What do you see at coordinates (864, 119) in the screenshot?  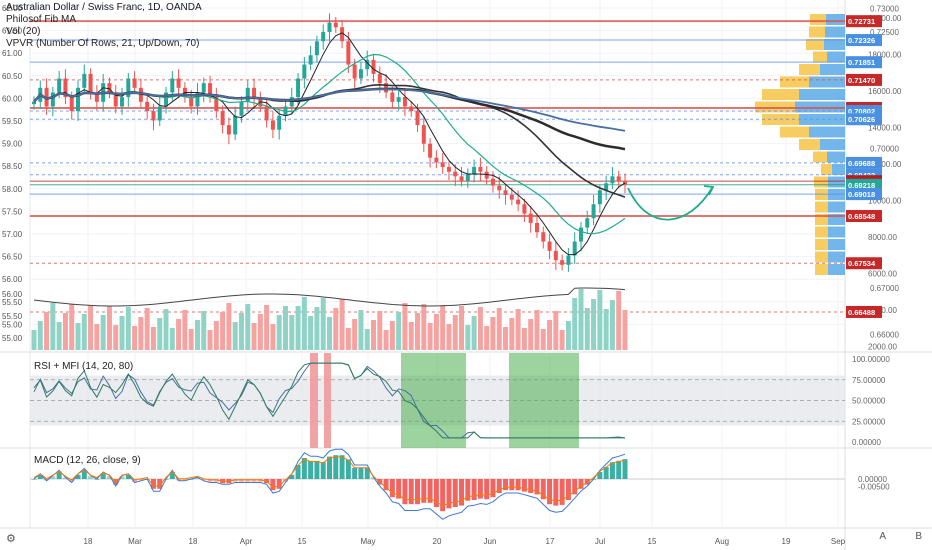 I see `price-level-badge` at bounding box center [864, 119].